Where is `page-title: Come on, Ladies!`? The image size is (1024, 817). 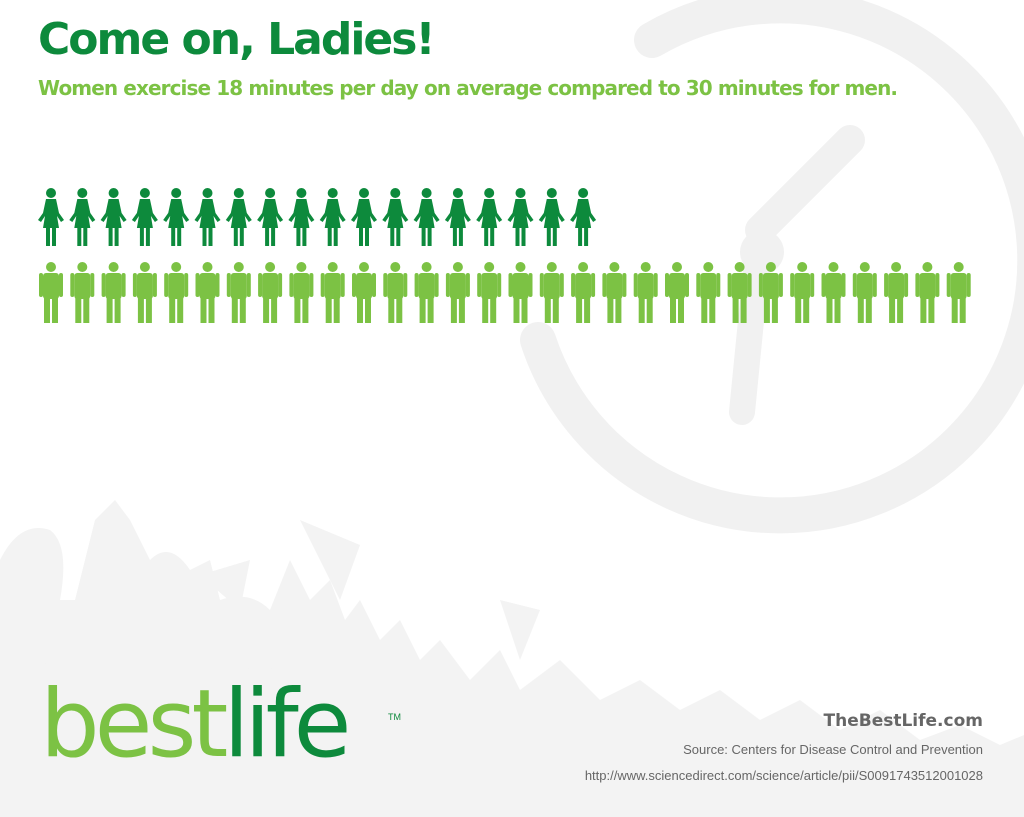
page-title: Come on, Ladies! is located at coordinates (237, 39).